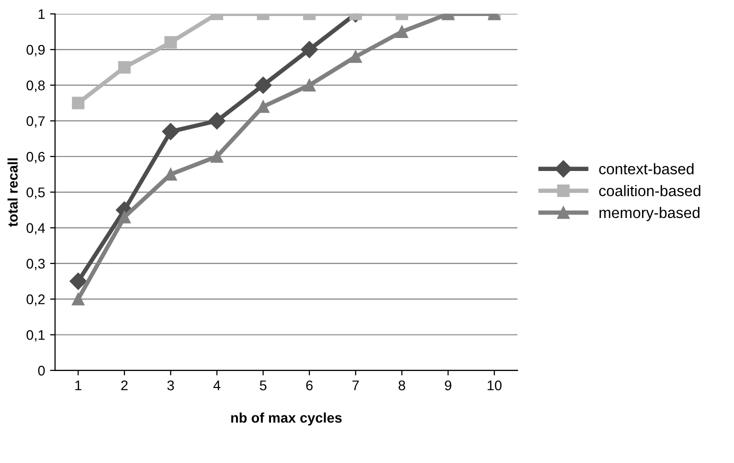  I want to click on x-tick-label: 4, so click(216, 385).